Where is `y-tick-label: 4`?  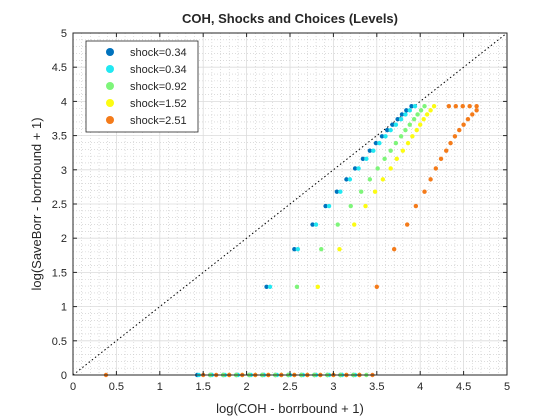
y-tick-label: 4 is located at coordinates (64, 102).